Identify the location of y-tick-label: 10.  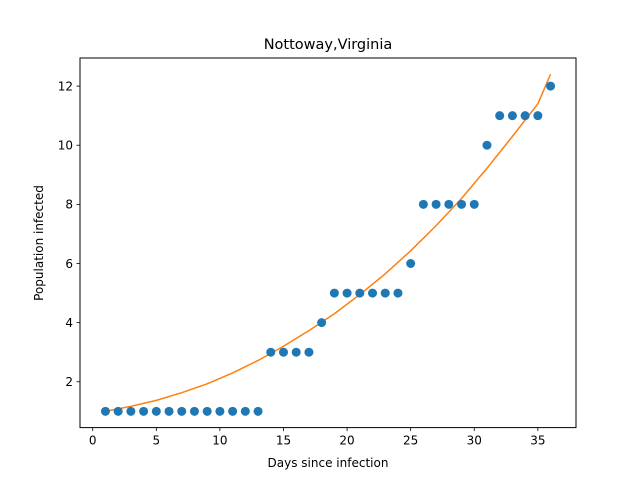
(65, 146).